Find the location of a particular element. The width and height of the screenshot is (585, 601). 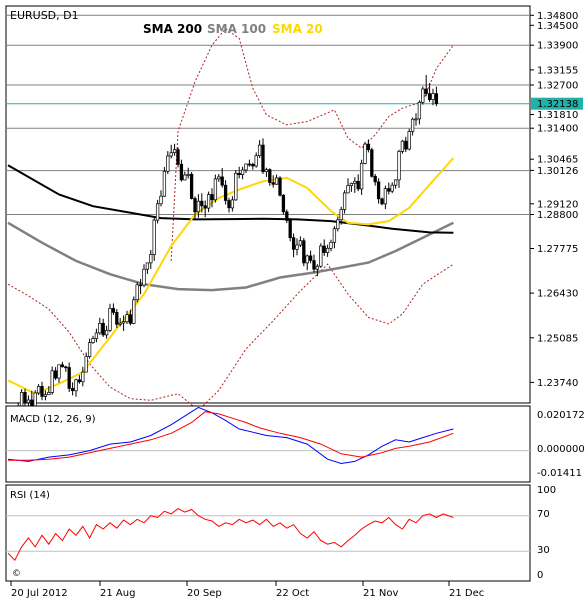

price-tick-label: 1.34800 is located at coordinates (557, 16).